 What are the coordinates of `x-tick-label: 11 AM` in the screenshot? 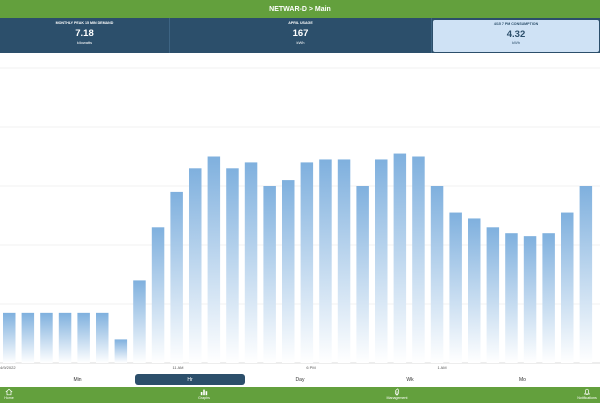 It's located at (177, 367).